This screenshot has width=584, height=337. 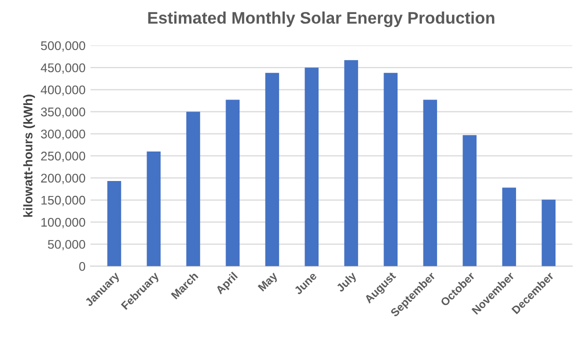 What do you see at coordinates (63, 135) in the screenshot?
I see `y-tick-label: 300,000` at bounding box center [63, 135].